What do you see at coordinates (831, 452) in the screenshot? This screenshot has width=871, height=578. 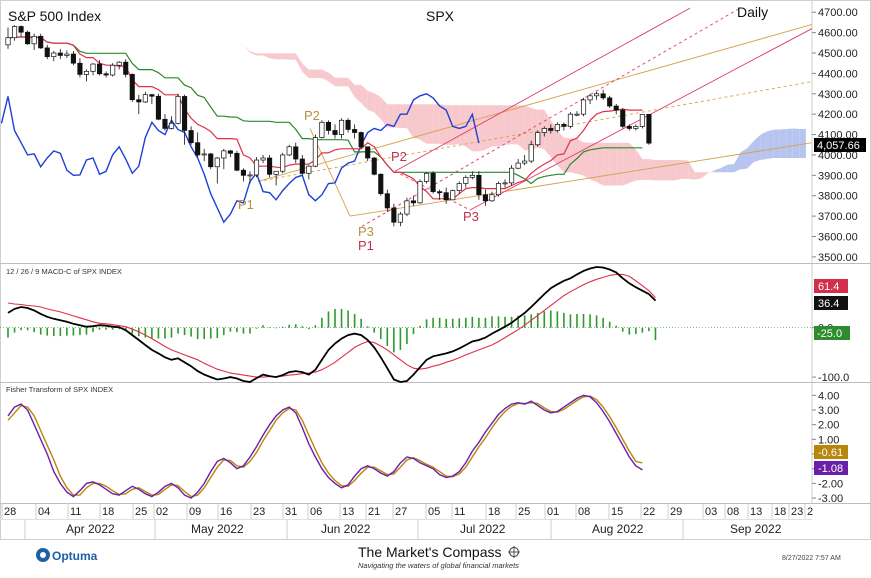 I see `fisher-badge-trigger: -0.61` at bounding box center [831, 452].